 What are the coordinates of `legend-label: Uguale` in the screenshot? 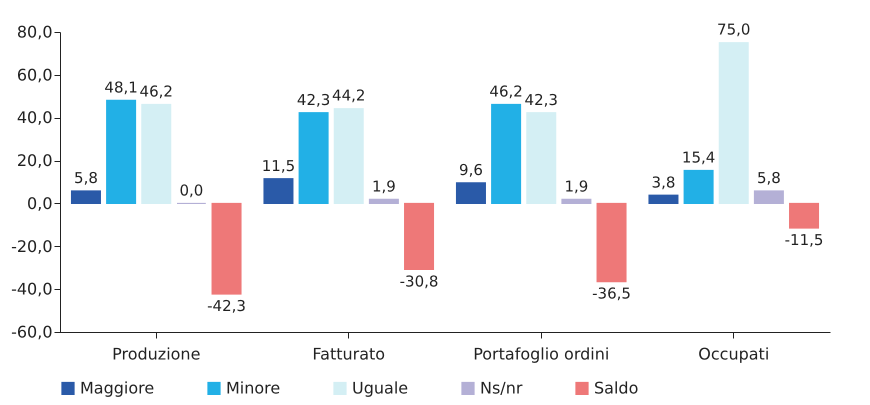 It's located at (380, 388).